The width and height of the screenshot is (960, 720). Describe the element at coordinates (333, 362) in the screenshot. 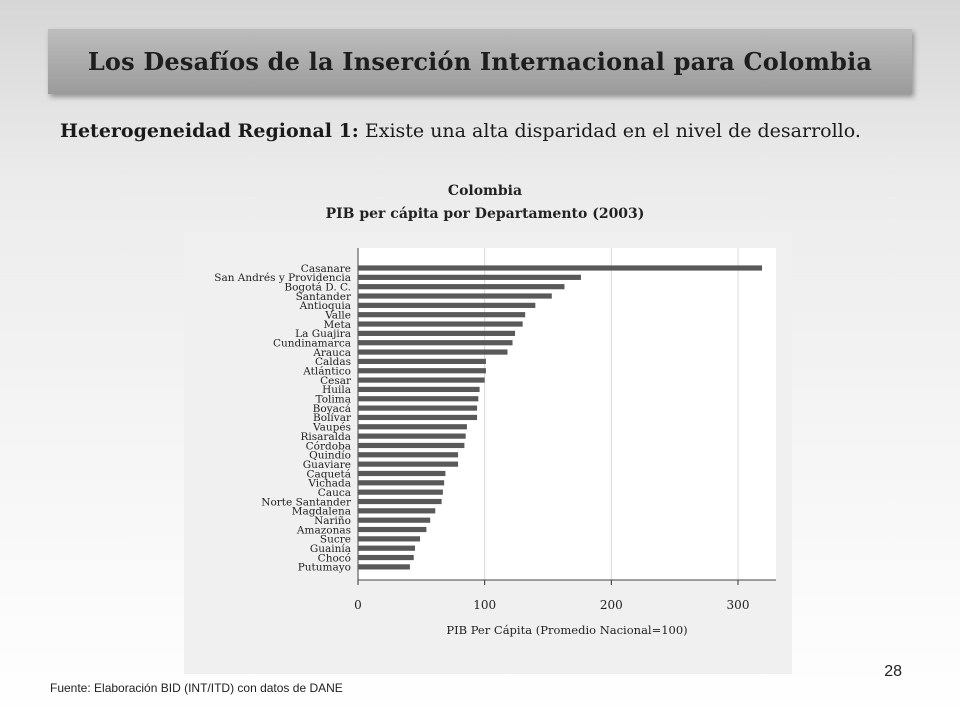

I see `category-label: Caldas` at that location.